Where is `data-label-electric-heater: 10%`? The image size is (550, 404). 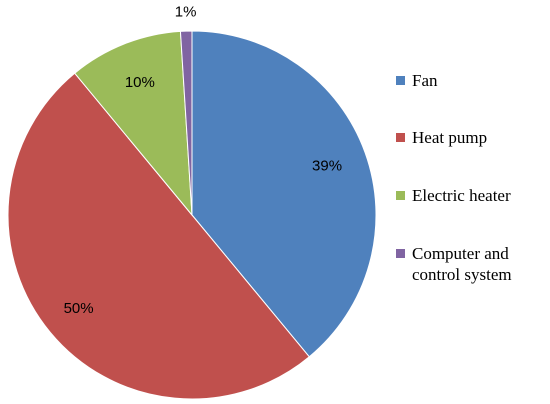
data-label-electric-heater: 10% is located at coordinates (140, 82).